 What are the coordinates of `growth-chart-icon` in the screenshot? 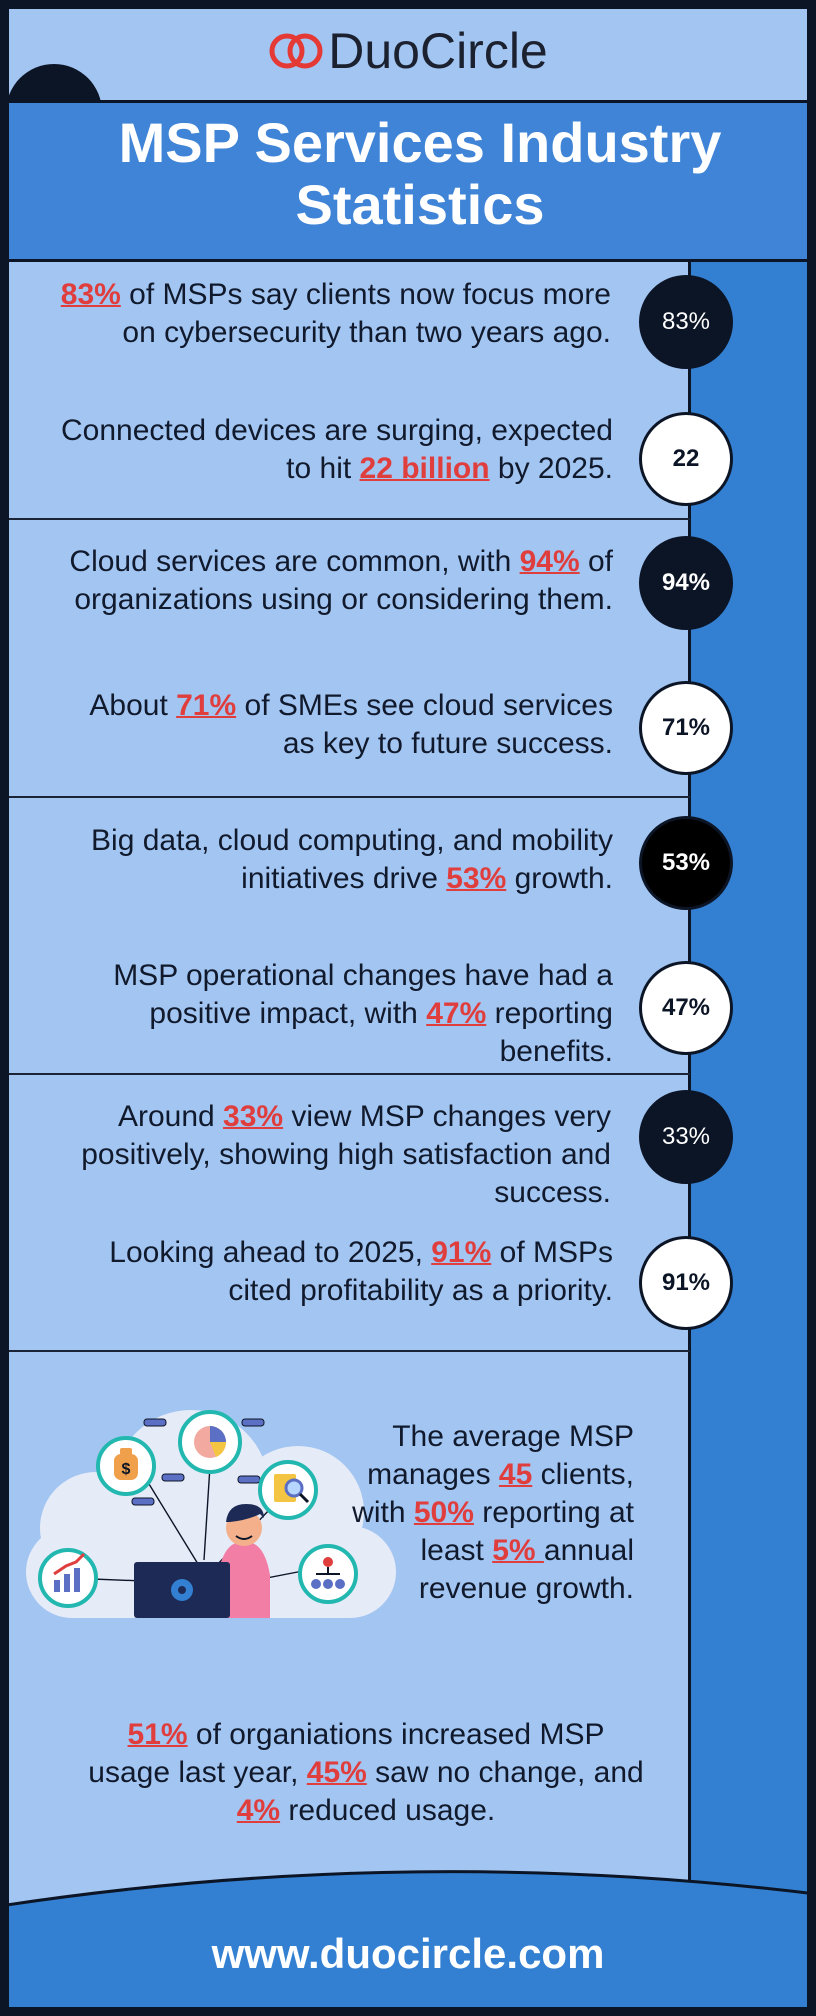 It's located at (68, 1578).